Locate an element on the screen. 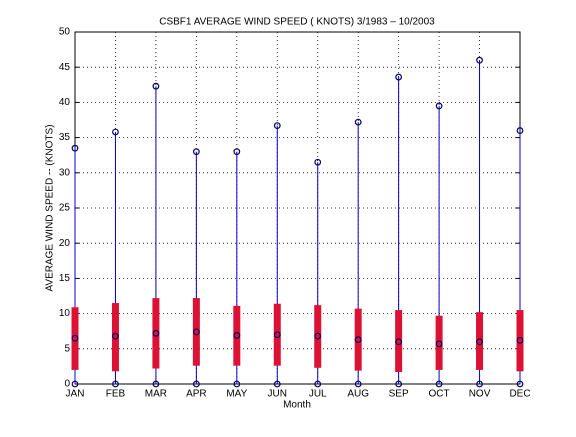 The height and width of the screenshot is (437, 576). x-tick-label: SEP is located at coordinates (399, 394).